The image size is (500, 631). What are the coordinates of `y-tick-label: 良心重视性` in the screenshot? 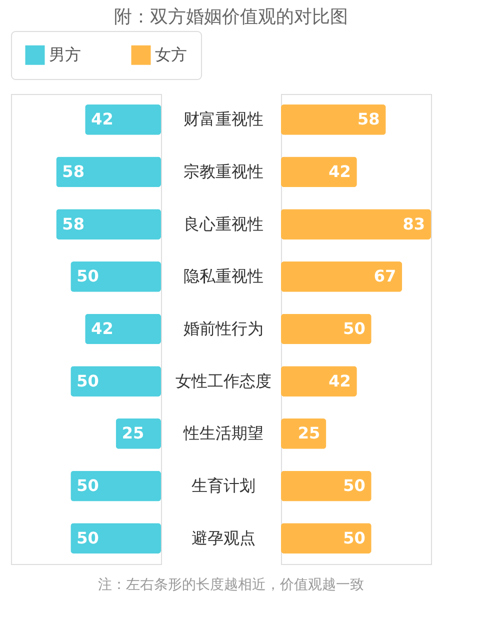 It's located at (224, 224).